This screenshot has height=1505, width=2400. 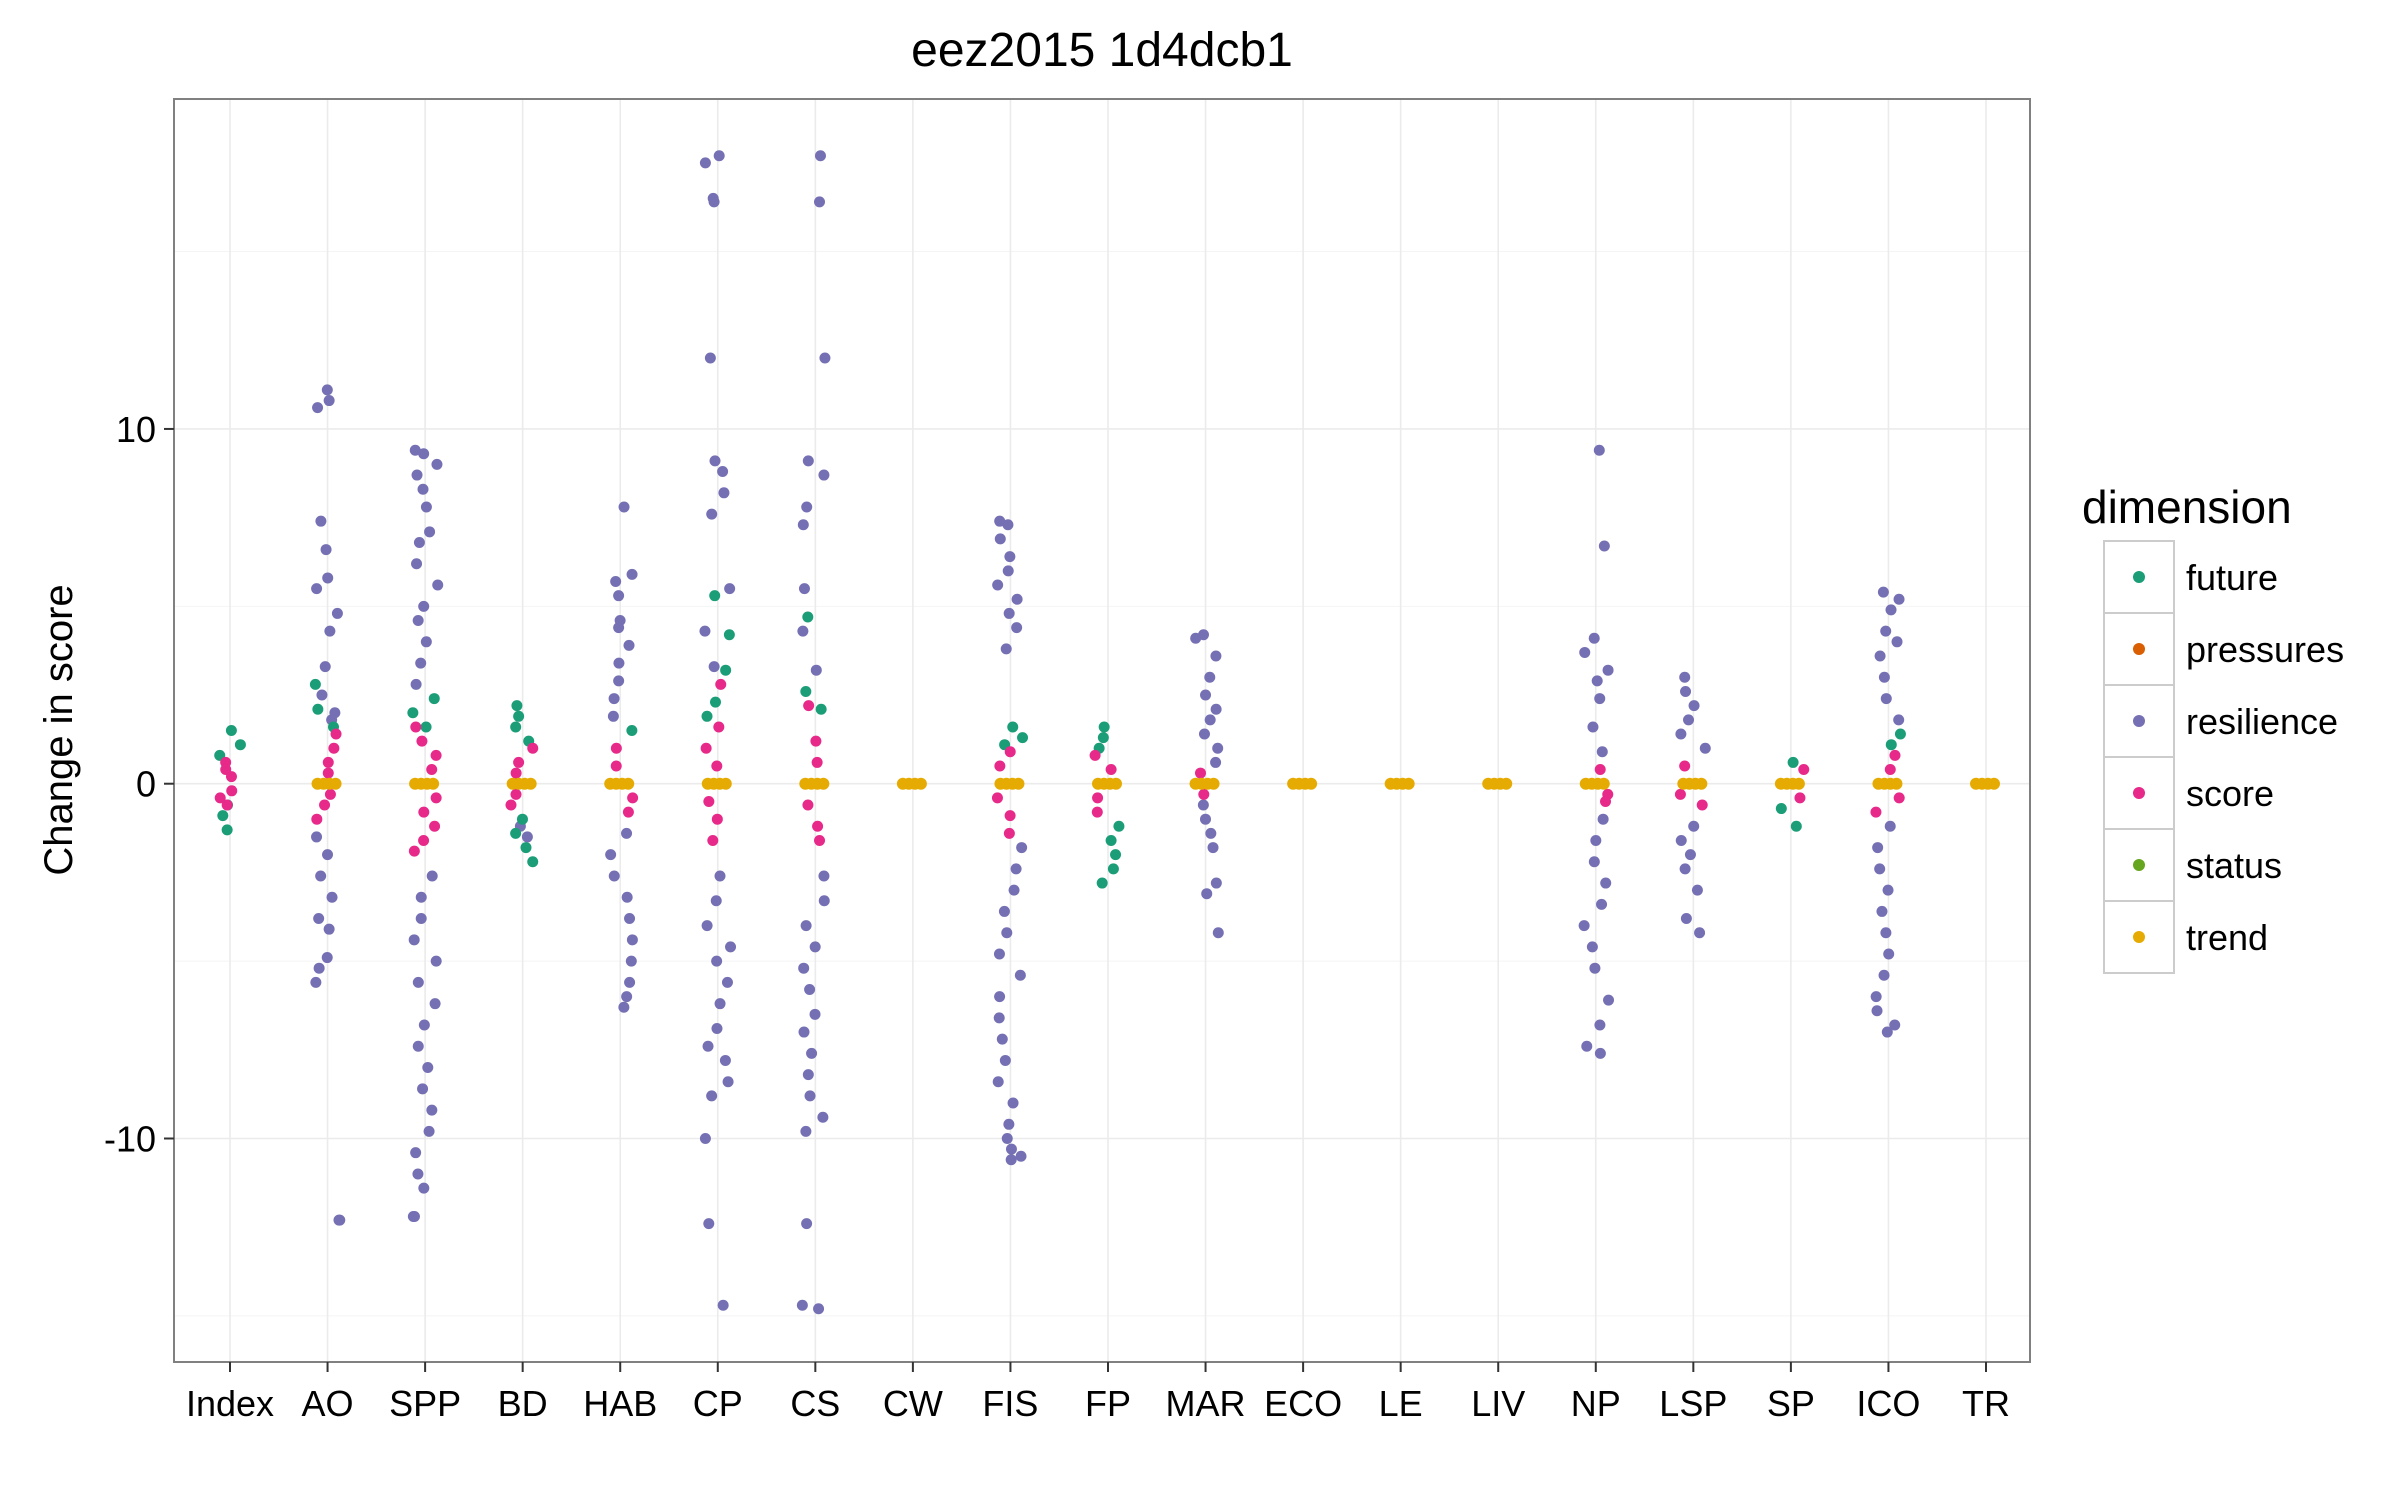 What do you see at coordinates (913, 1403) in the screenshot?
I see `x-tick-label: CW` at bounding box center [913, 1403].